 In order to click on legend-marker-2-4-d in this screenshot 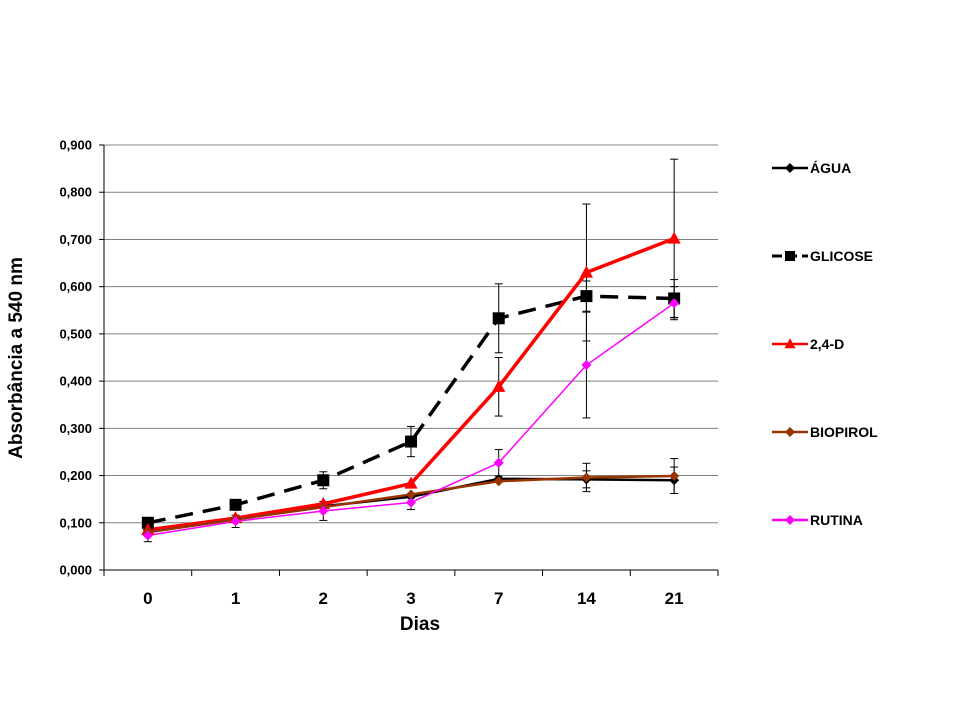, I will do `click(790, 343)`.